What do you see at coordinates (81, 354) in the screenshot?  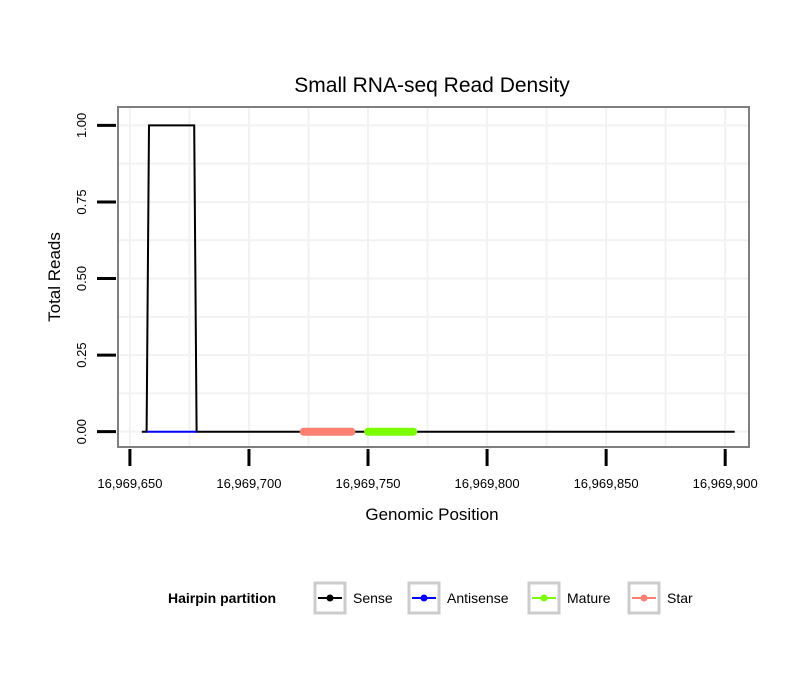 I see `y-tick-label: 0.25` at bounding box center [81, 354].